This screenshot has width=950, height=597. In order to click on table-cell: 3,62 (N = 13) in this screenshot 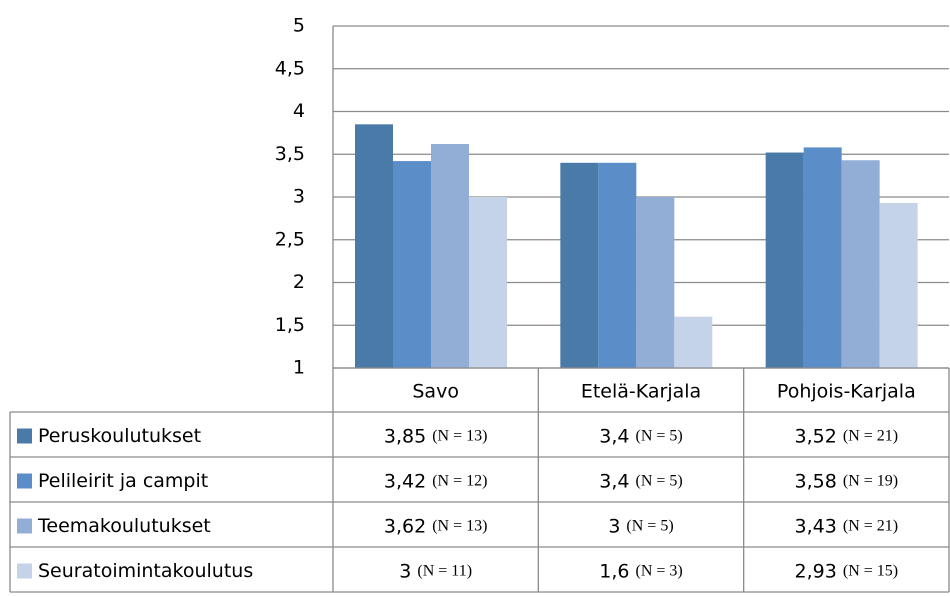, I will do `click(436, 526)`.